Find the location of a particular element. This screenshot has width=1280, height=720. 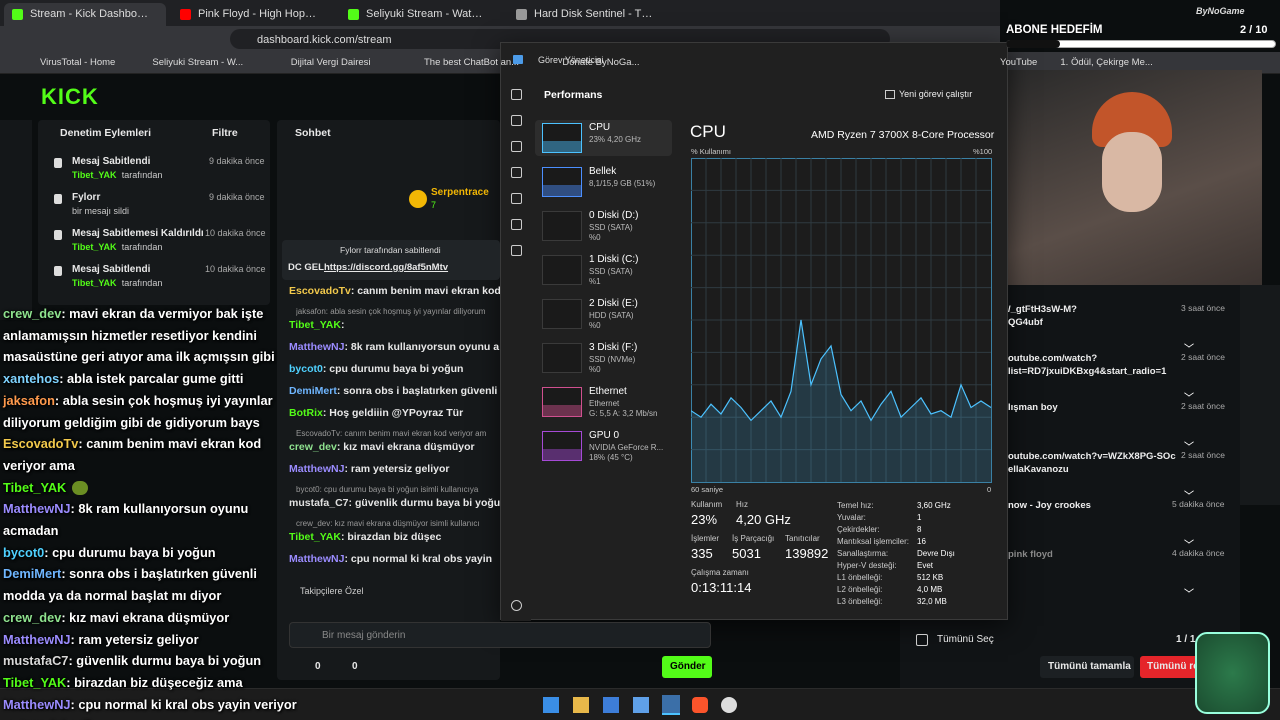

overlay-text: : kız mavi ekrana düşmüyor is located at coordinates (145, 617).